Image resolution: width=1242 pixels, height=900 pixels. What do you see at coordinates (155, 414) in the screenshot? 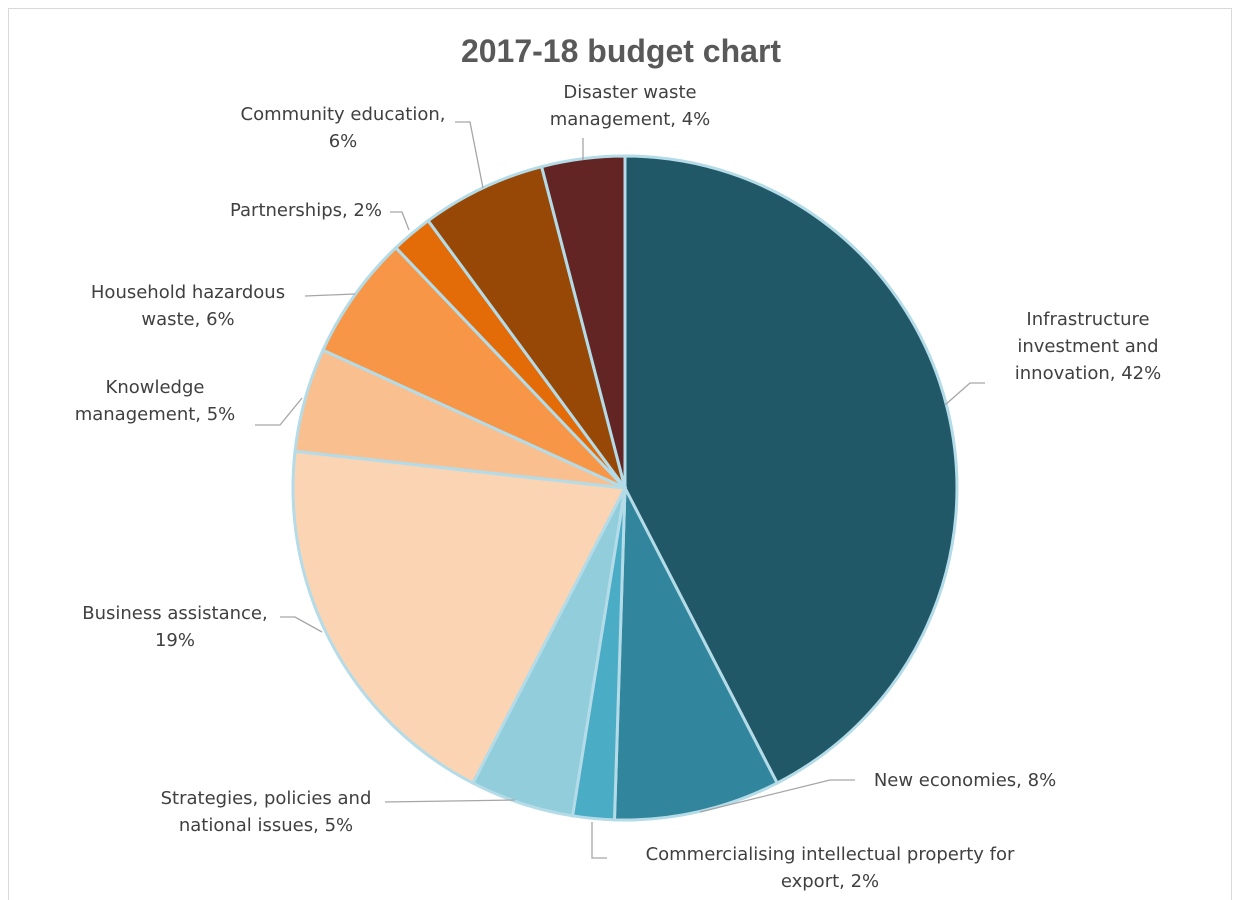
I see `data-label-line: management, 5%` at bounding box center [155, 414].